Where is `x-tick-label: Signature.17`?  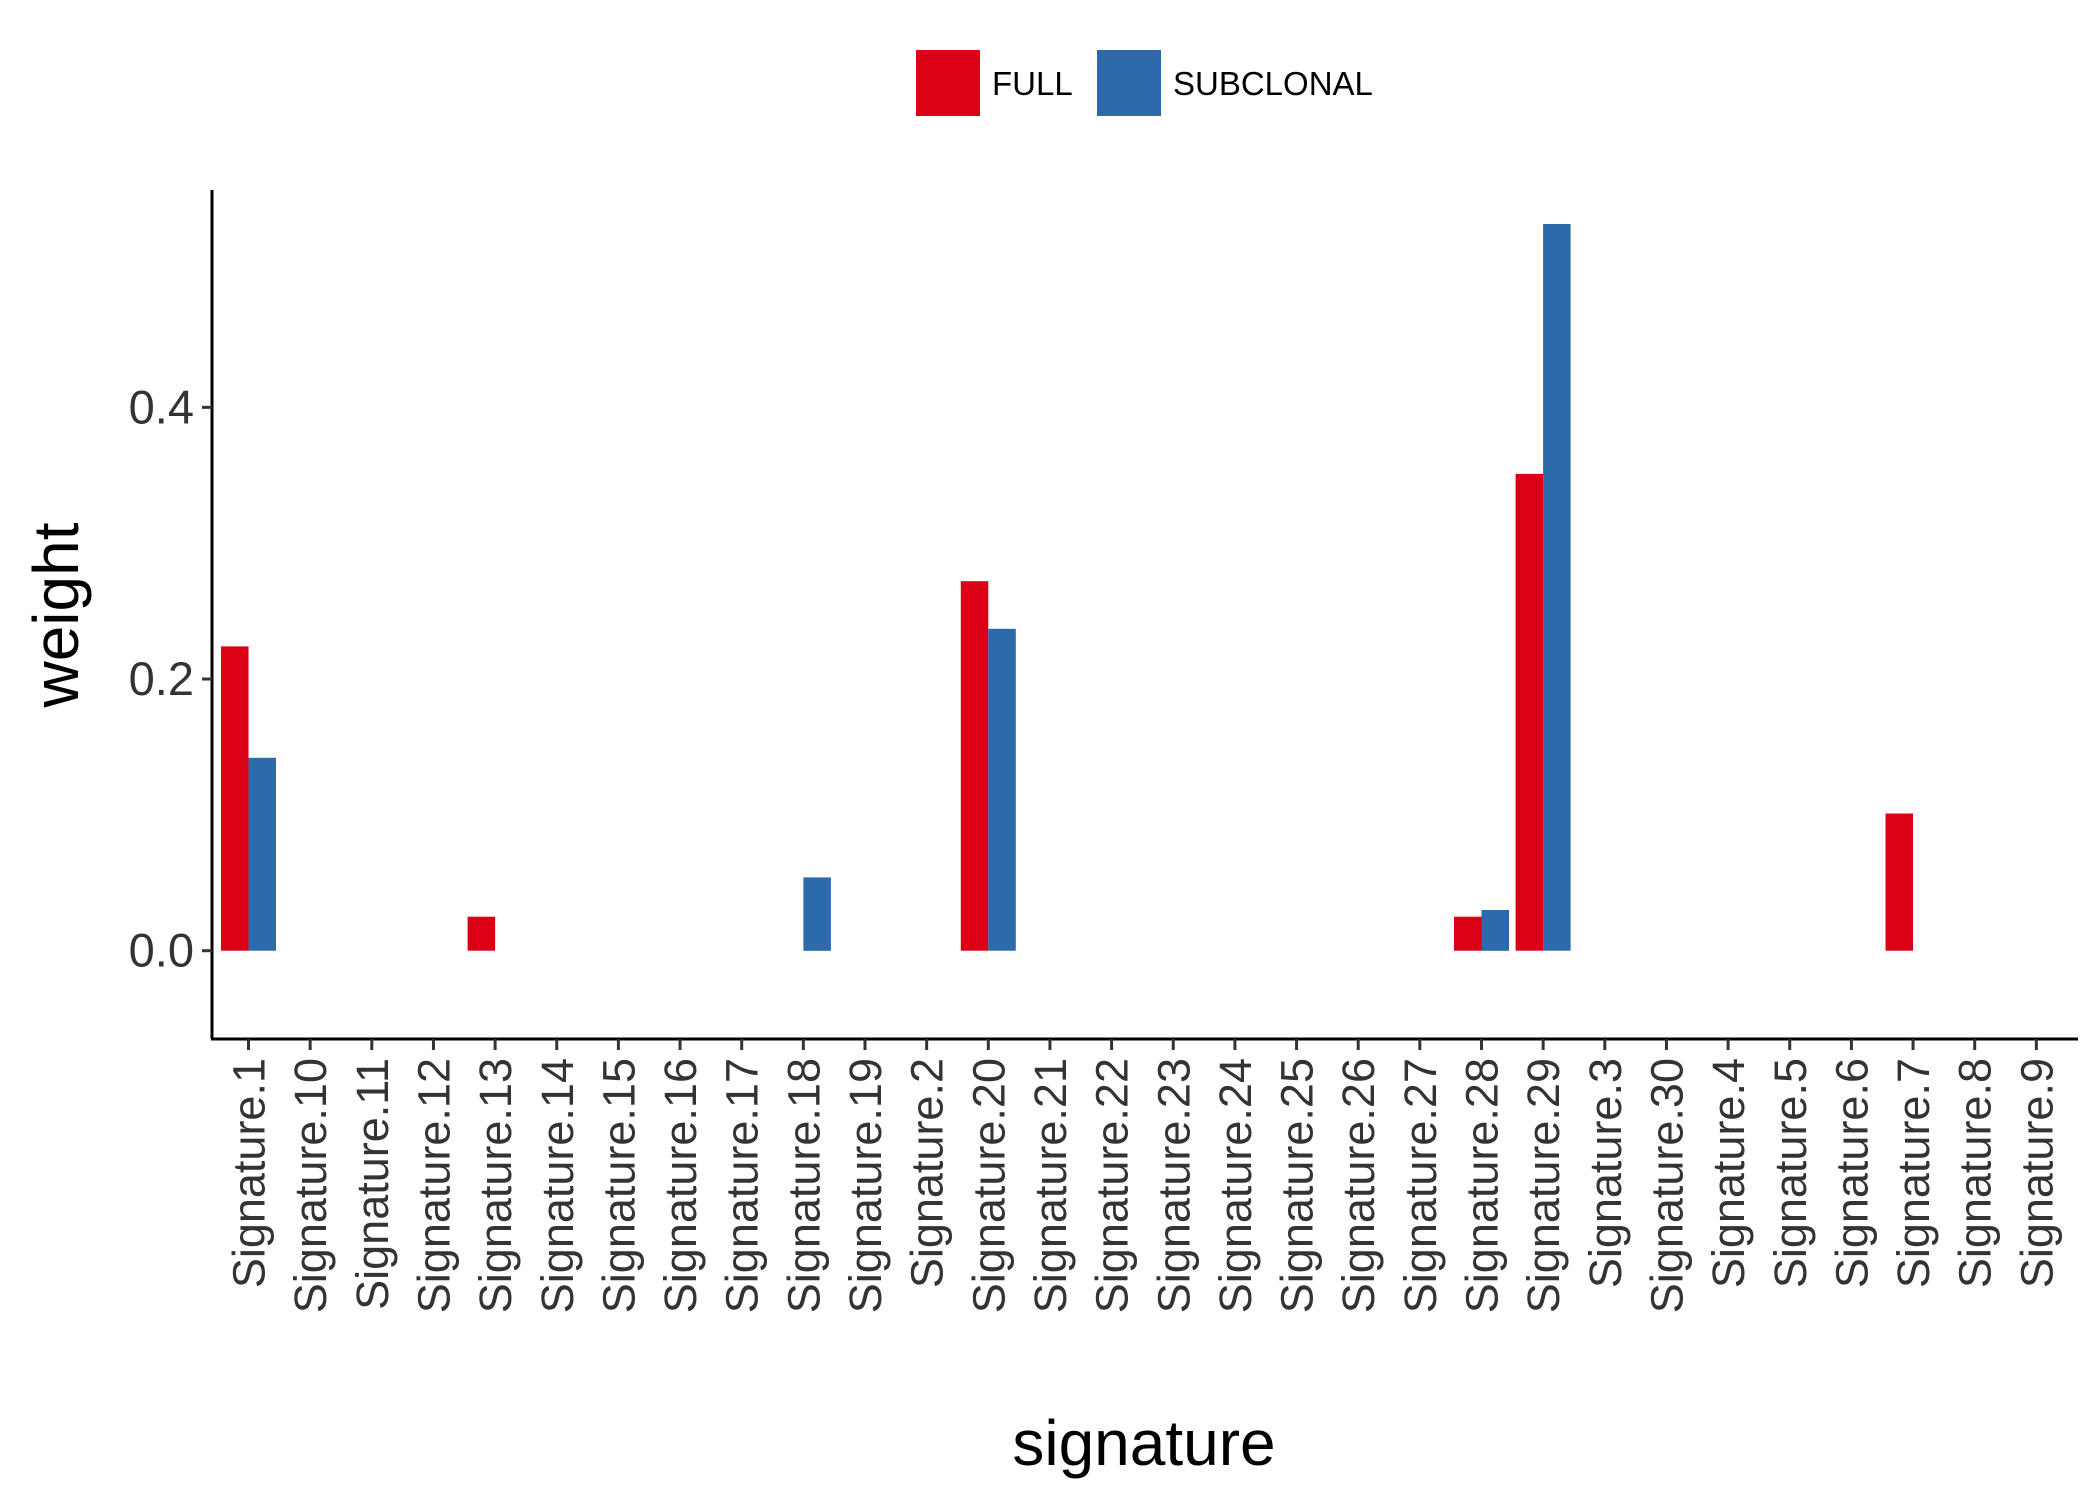
x-tick-label: Signature.17 is located at coordinates (742, 1185).